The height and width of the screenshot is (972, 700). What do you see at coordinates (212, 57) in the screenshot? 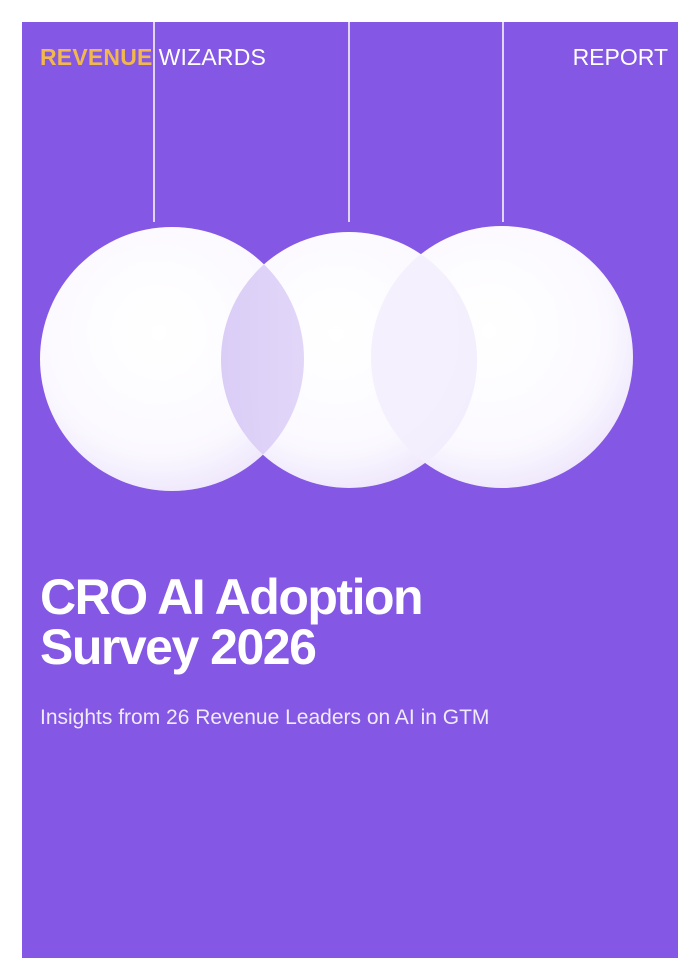
I see `brand-rest-text: WIZARDS` at bounding box center [212, 57].